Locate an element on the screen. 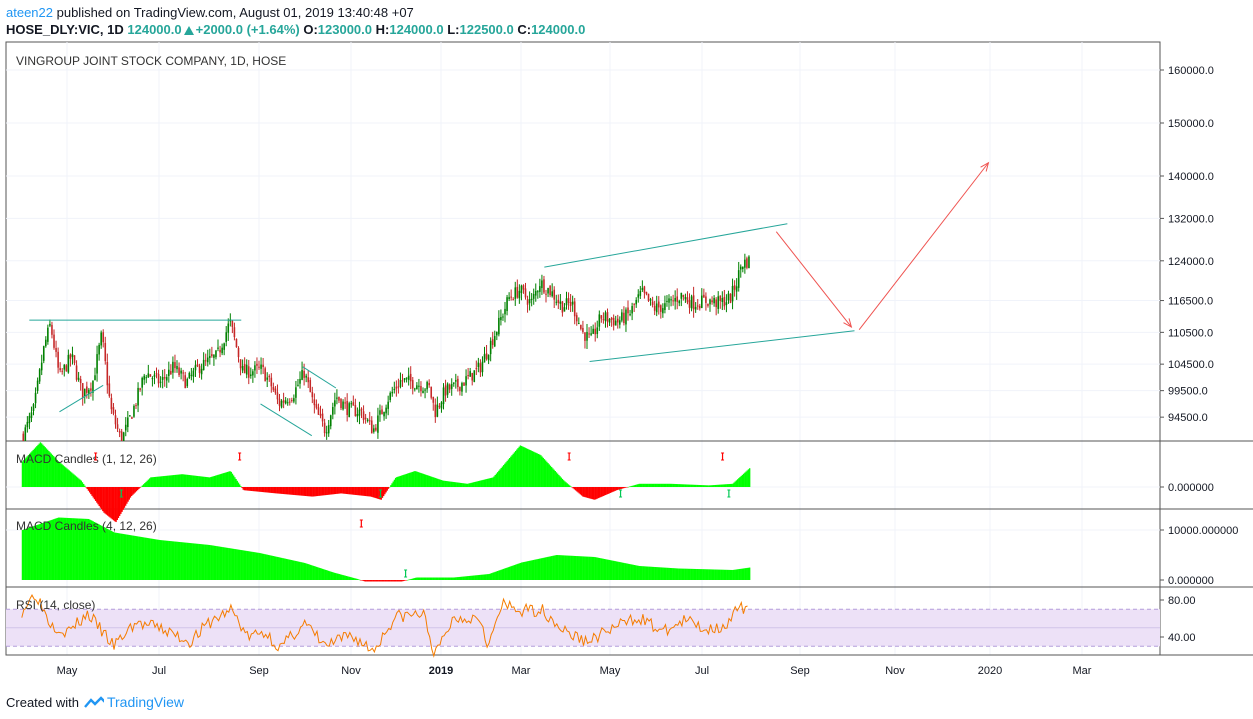  low-value: 122500.0 is located at coordinates (486, 29).